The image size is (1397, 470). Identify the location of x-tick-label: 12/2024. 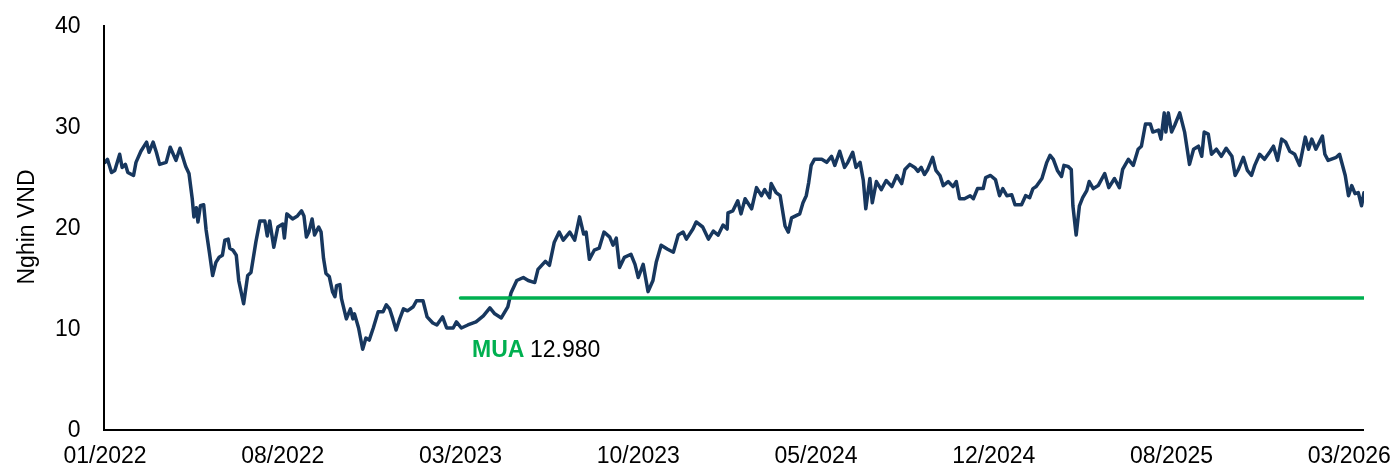
(994, 455).